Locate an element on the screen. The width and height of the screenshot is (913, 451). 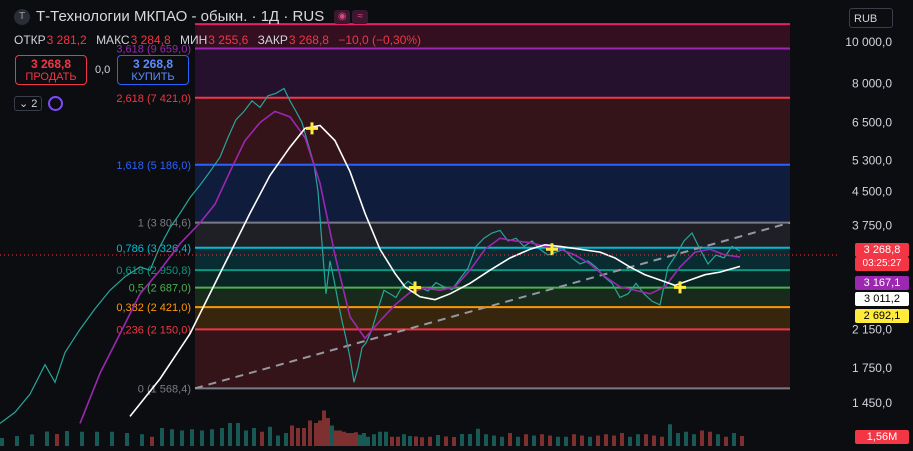
indicator-settings-icon is located at coordinates (56, 103).